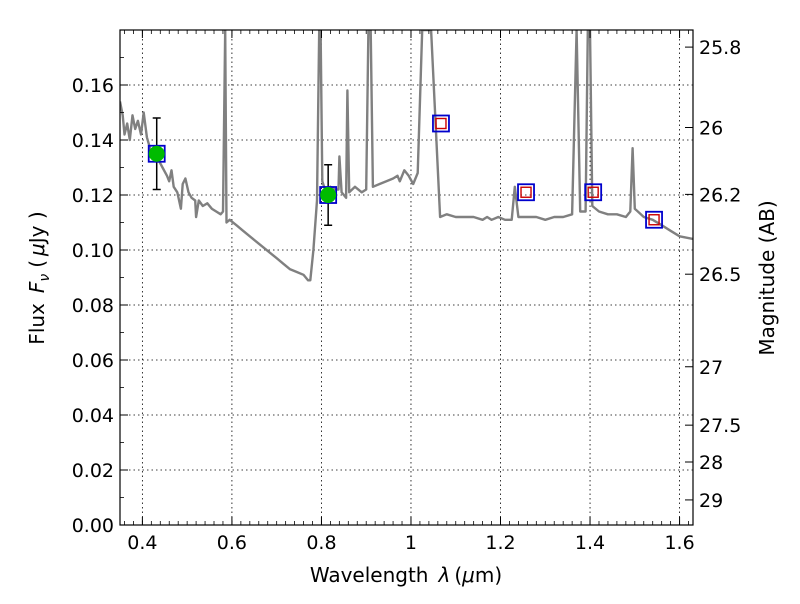  Describe the element at coordinates (720, 195) in the screenshot. I see `mag-tick-label: 26.2` at that location.